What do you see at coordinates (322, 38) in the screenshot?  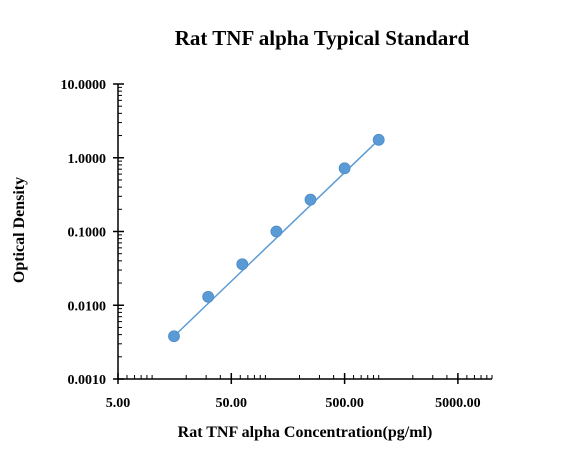 I see `chart-title: Rat TNF alpha Typical Standard` at bounding box center [322, 38].